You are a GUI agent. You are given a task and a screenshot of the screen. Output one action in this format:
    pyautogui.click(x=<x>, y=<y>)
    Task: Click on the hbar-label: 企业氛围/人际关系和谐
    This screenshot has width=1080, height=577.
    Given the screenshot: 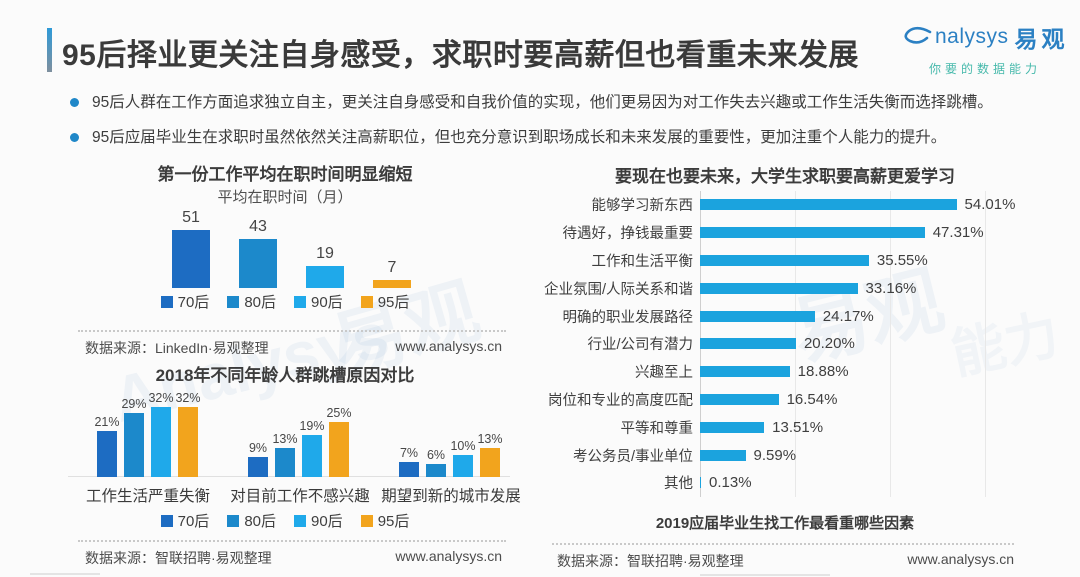 What is the action you would take?
    pyautogui.click(x=618, y=289)
    